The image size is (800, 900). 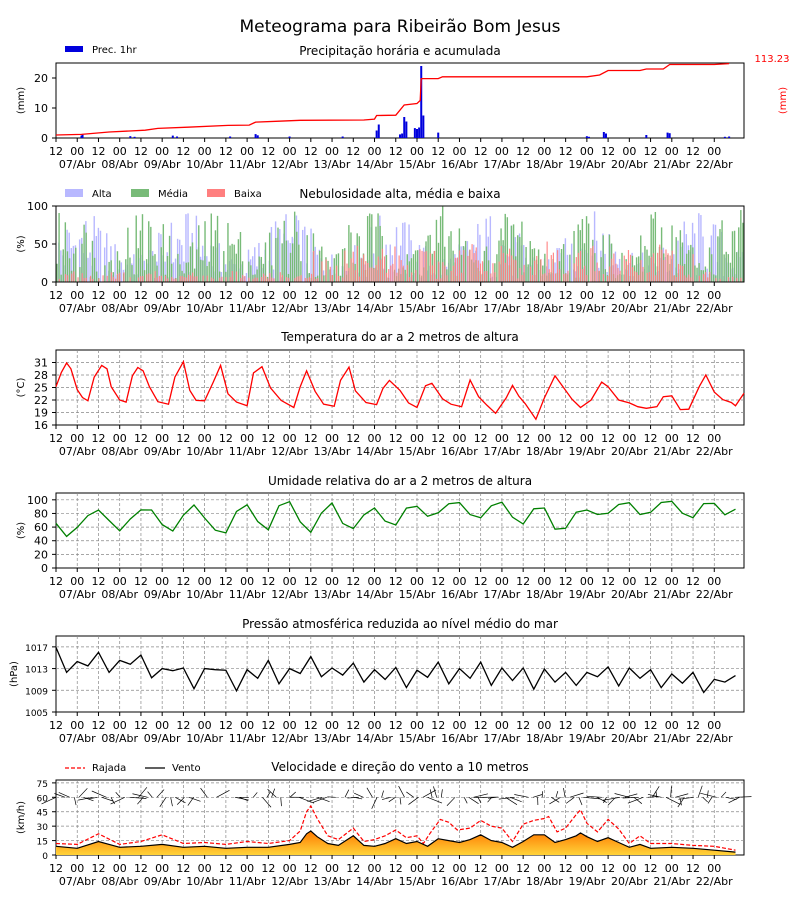 I want to click on y-tick-label: 20, so click(x=41, y=554).